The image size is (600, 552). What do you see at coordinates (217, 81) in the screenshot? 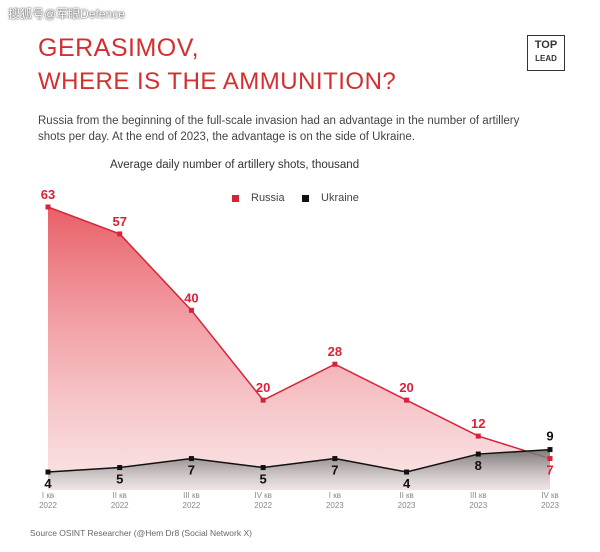
I see `title-line-2: WHERE IS THE AMMUNITION?` at bounding box center [217, 81].